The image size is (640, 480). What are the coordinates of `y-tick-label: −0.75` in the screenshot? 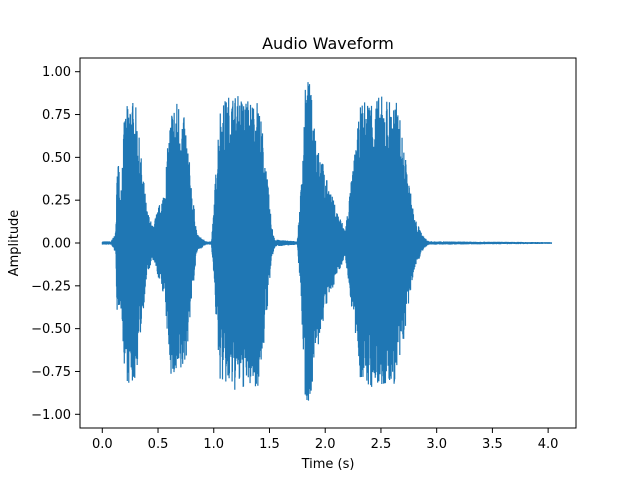 It's located at (51, 372).